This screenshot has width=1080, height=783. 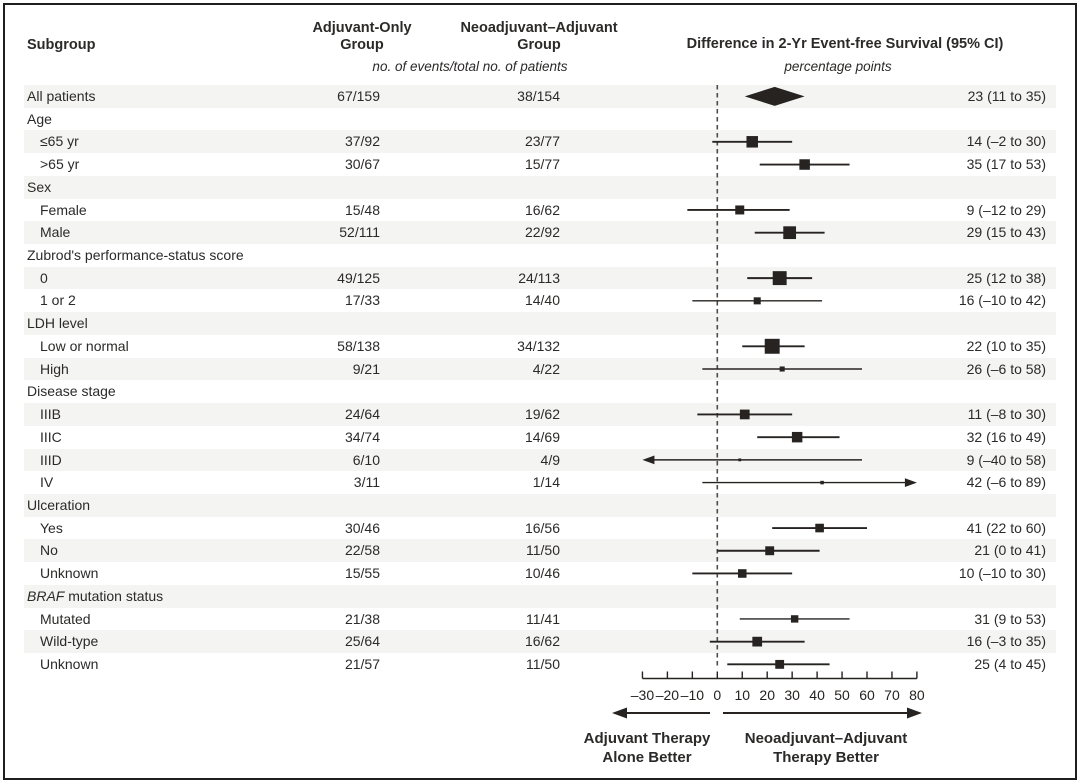 I want to click on subgroup-label: Low or normal, so click(x=84, y=345).